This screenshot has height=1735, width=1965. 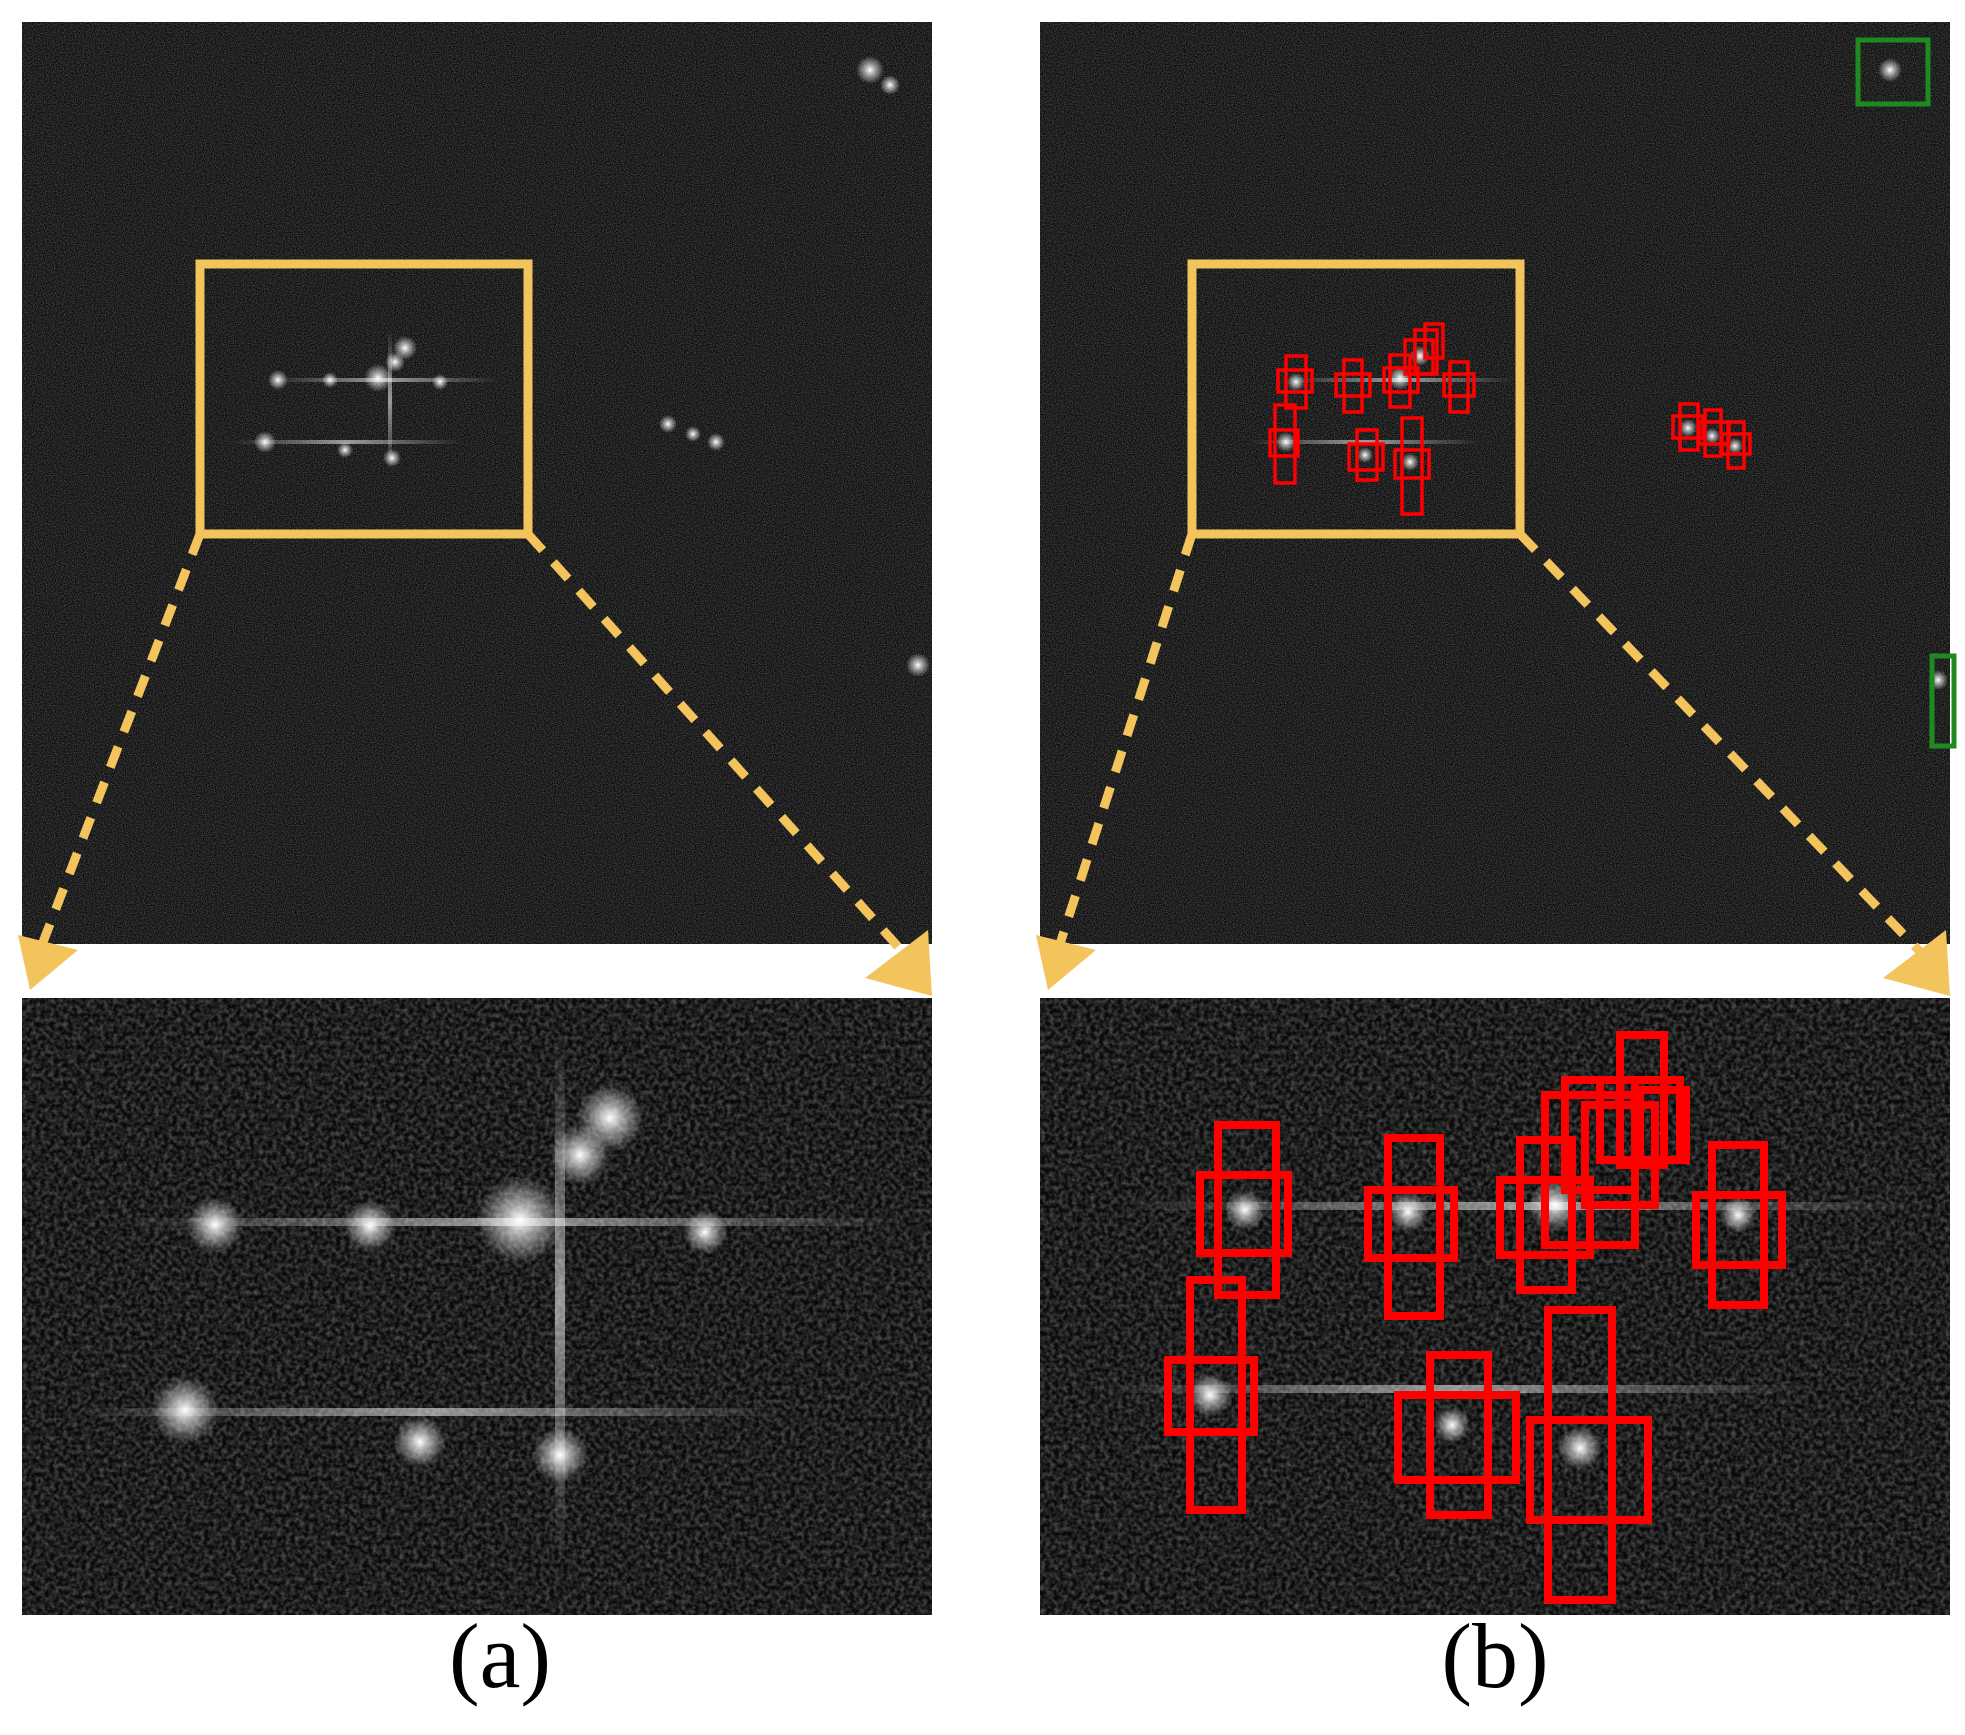 I want to click on panel-a-zoom-connectors, so click(x=475, y=763).